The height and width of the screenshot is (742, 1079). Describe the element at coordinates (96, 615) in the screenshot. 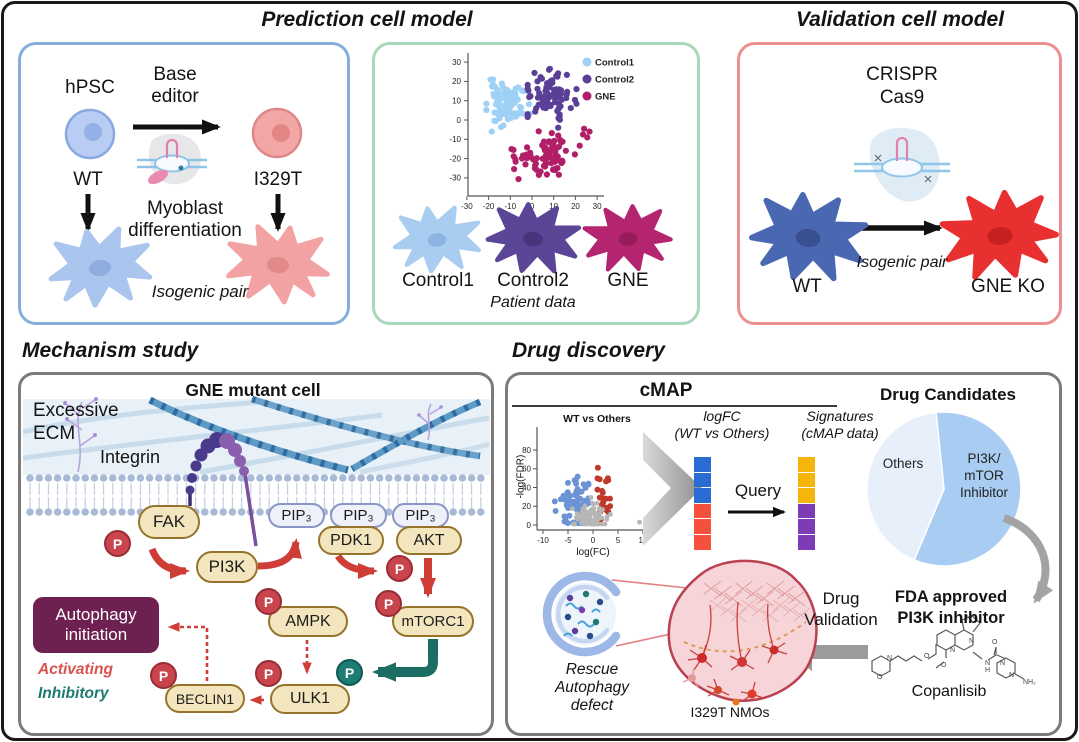

I see `autophagy-line-1: Autophagy` at that location.